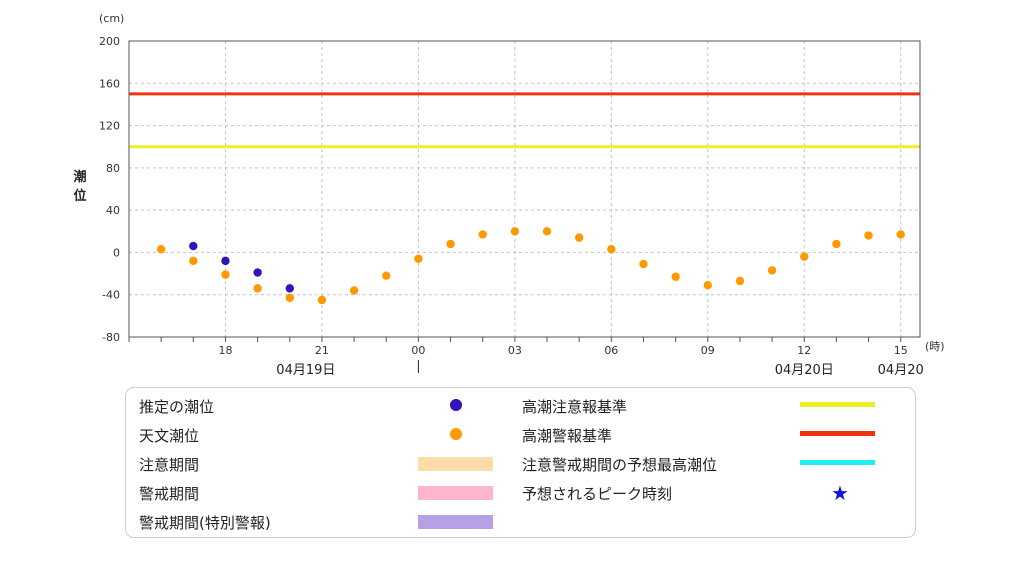 The height and width of the screenshot is (564, 1024). Describe the element at coordinates (530, 266) in the screenshot. I see `data-points` at that location.